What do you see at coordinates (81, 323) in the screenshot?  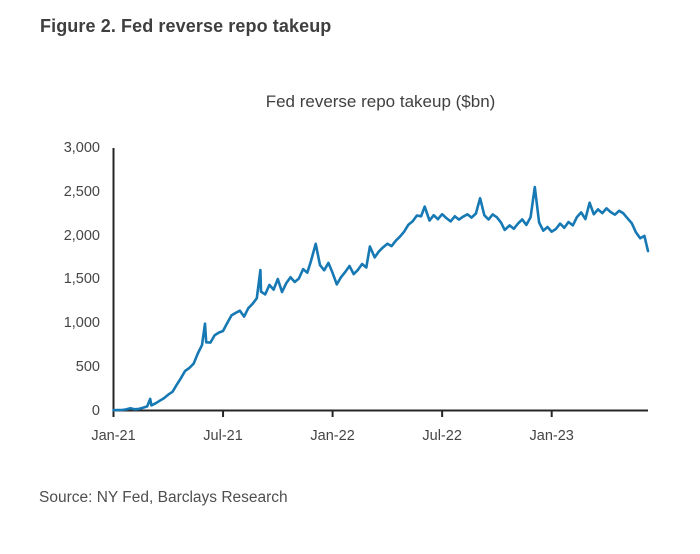 I see `y-axis-tick-label: 1,000` at bounding box center [81, 323].